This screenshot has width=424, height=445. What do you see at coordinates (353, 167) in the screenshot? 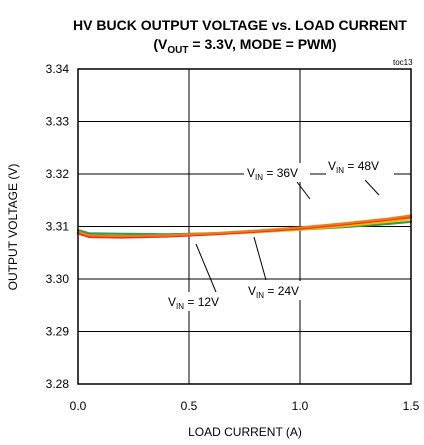
I see `annotation-48v-text: VIN = 48V` at bounding box center [353, 167].